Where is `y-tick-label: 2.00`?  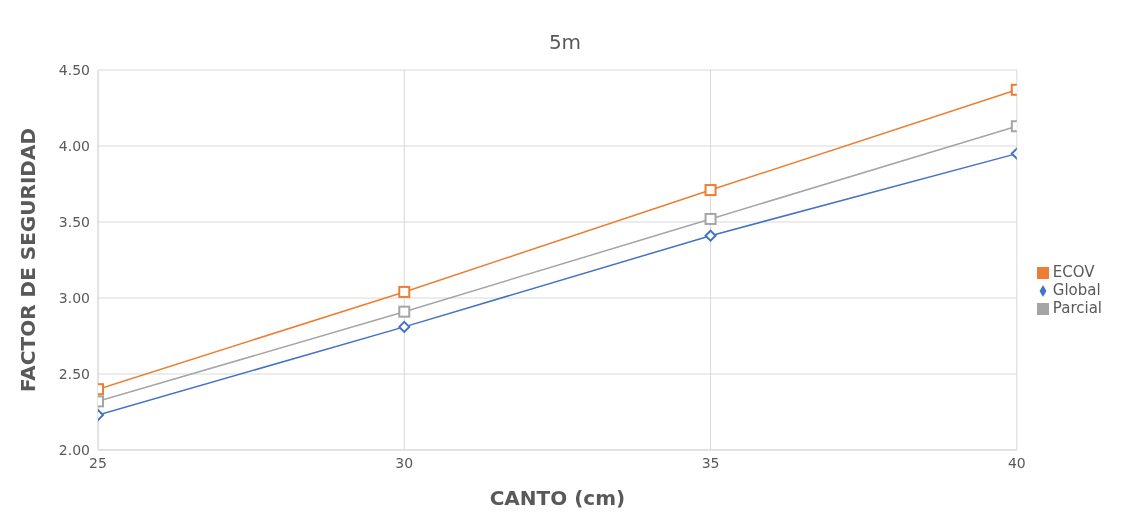
y-tick-label: 2.00 is located at coordinates (74, 449).